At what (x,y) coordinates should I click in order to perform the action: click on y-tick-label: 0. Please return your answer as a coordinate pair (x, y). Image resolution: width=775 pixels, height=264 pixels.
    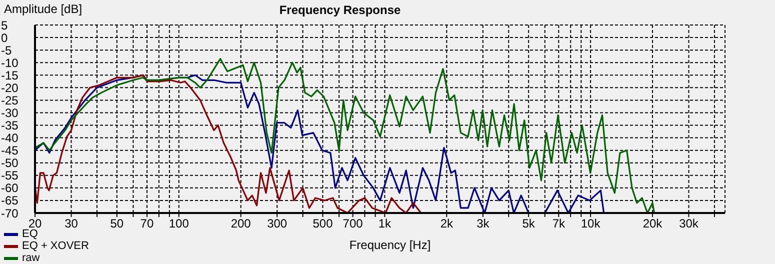
    Looking at the image, I should click on (4, 37).